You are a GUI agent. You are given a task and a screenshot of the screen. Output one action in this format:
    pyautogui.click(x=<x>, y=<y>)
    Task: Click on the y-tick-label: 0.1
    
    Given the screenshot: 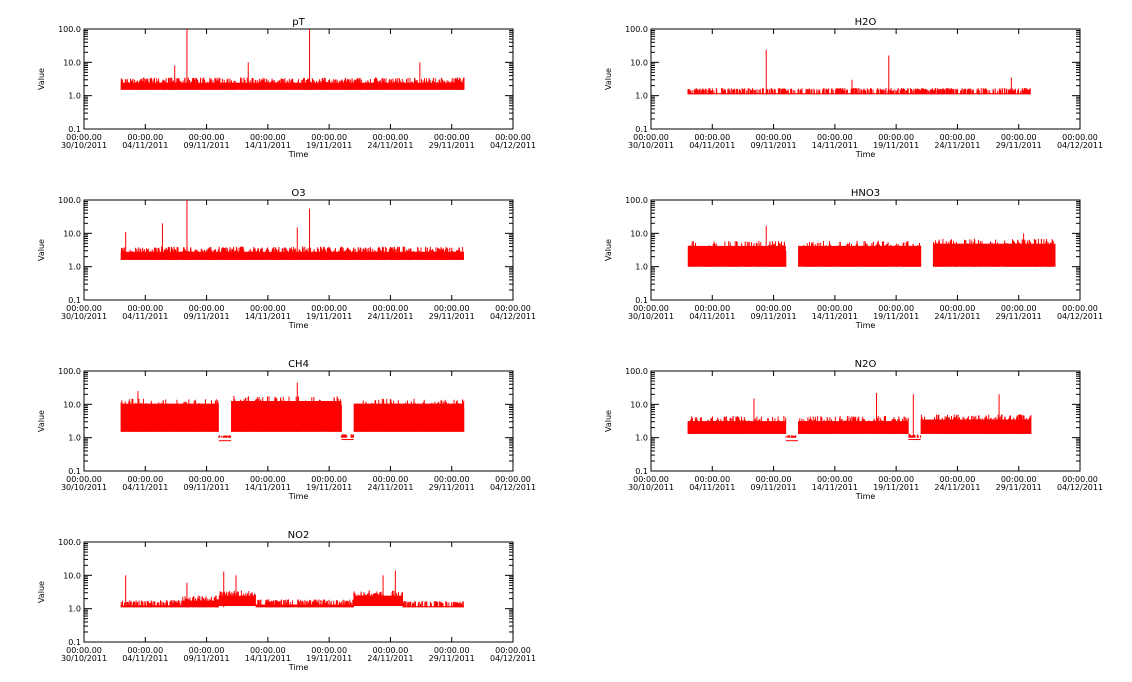 What is the action you would take?
    pyautogui.click(x=641, y=471)
    